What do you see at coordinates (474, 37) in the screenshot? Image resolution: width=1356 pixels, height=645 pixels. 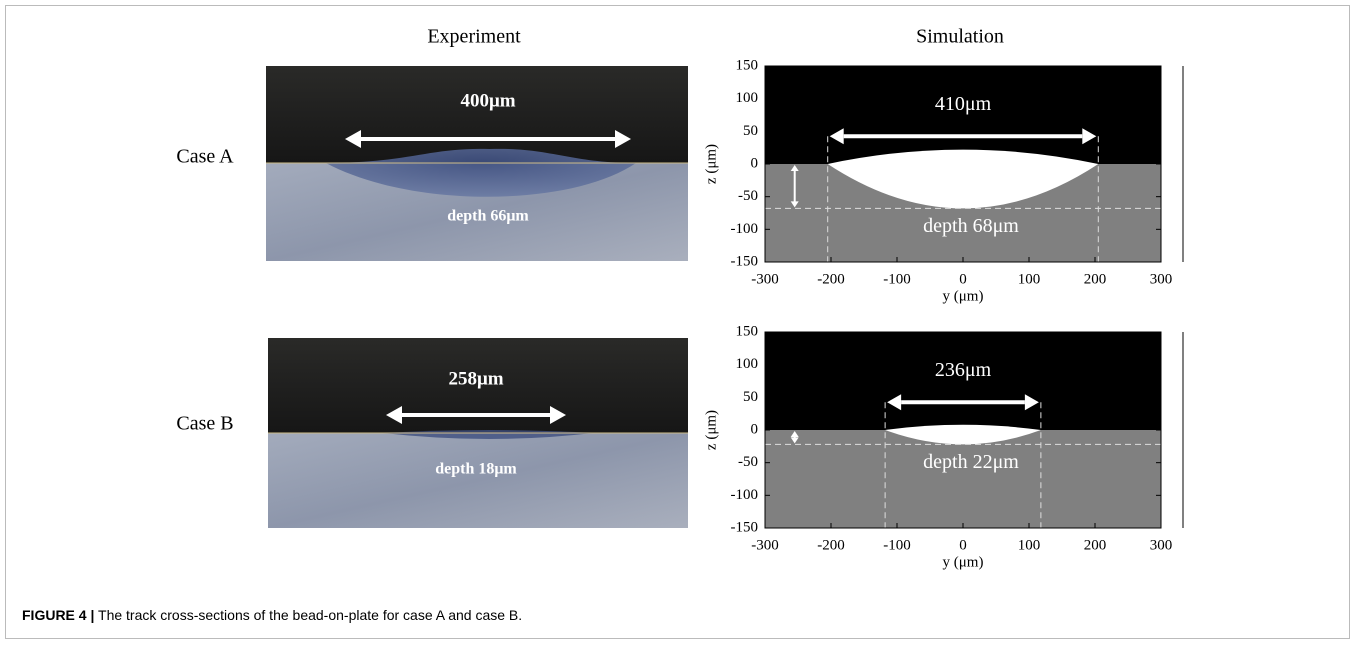 I see `column-title: Experiment` at bounding box center [474, 37].